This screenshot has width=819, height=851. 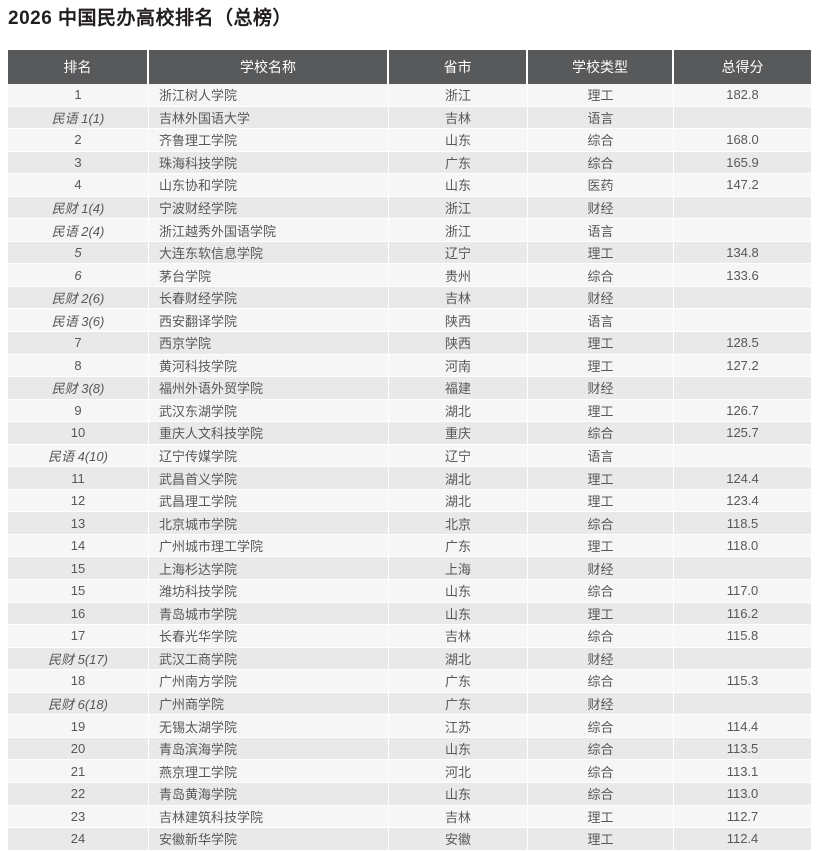 I want to click on table-row: 16 青岛城市学院 山东 理工 116.2, so click(x=409, y=614).